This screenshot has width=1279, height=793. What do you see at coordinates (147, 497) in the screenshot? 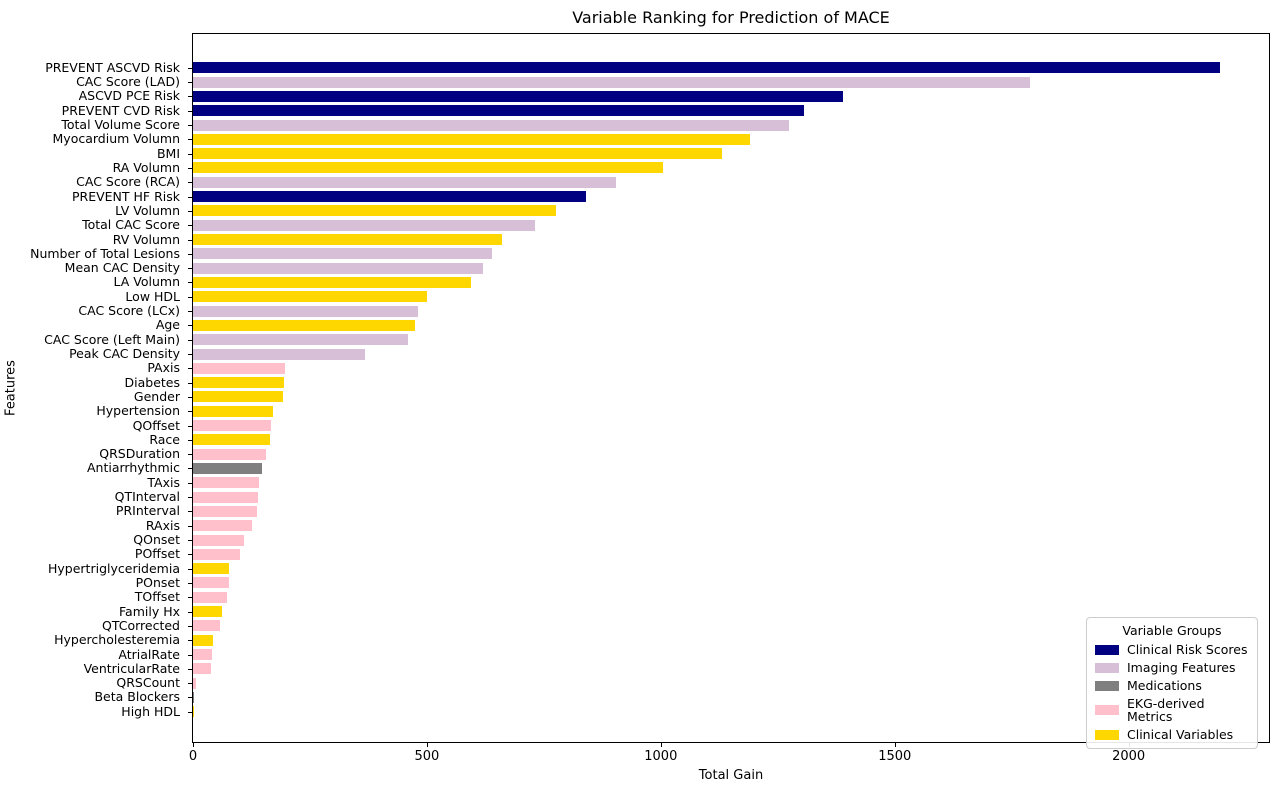
I see `y-tick-label: QTInterval` at bounding box center [147, 497].